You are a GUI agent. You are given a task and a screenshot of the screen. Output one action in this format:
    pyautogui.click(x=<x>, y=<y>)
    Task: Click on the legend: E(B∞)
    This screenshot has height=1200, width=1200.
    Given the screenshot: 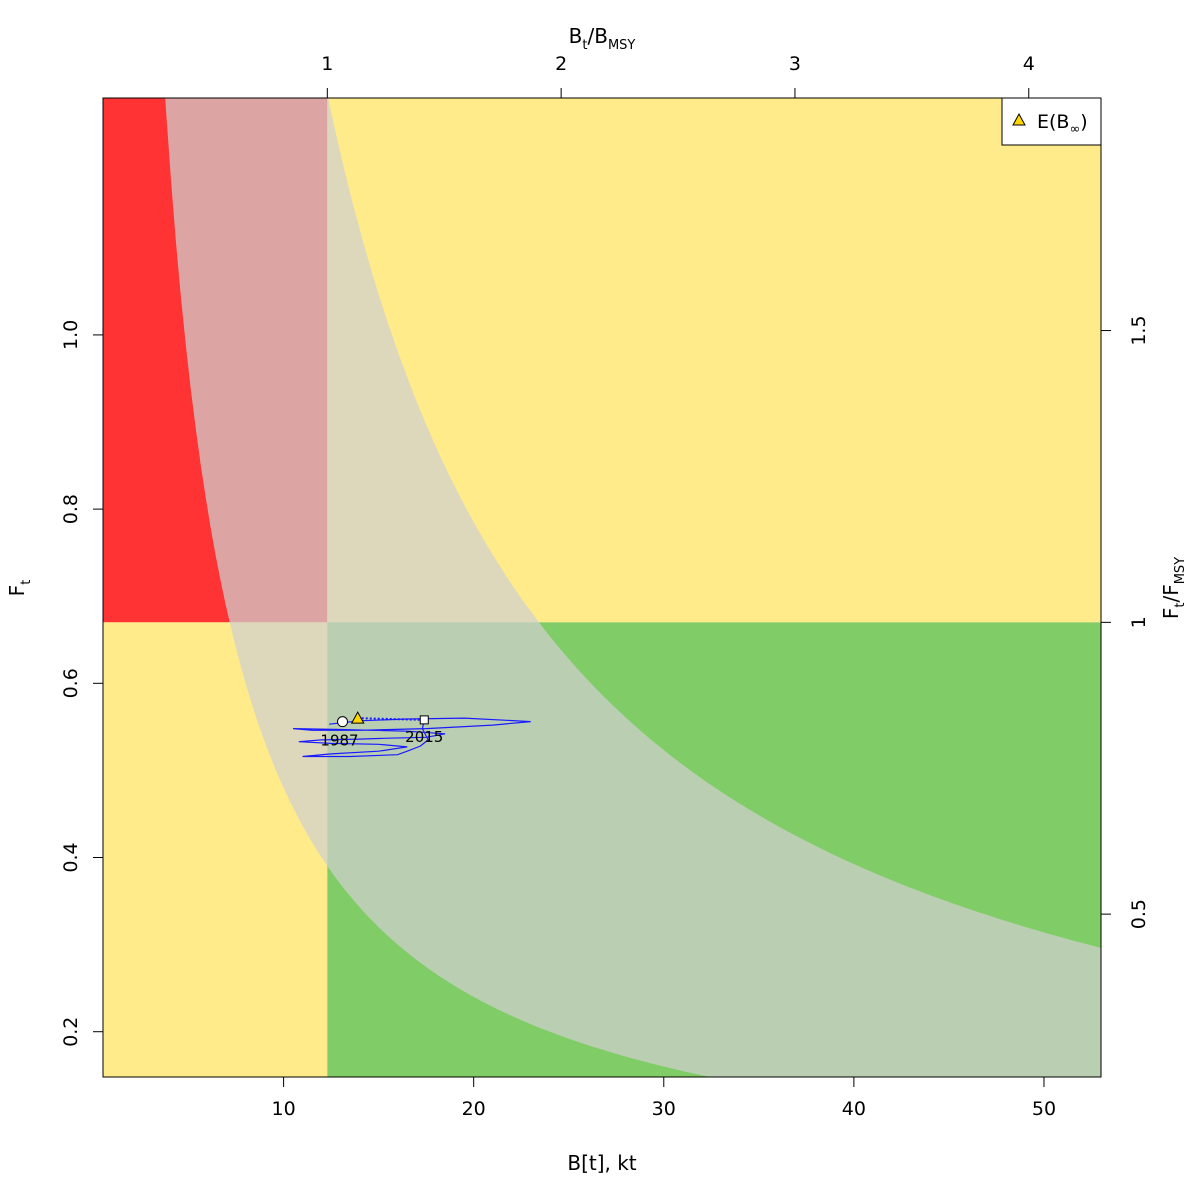 What is the action you would take?
    pyautogui.click(x=1051, y=121)
    